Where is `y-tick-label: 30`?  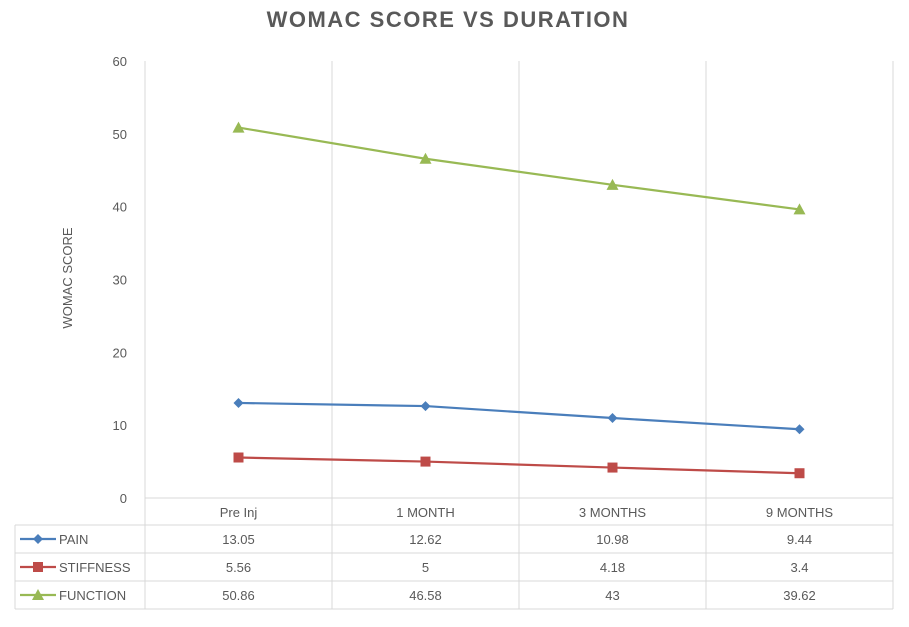 y-tick-label: 30 is located at coordinates (120, 280).